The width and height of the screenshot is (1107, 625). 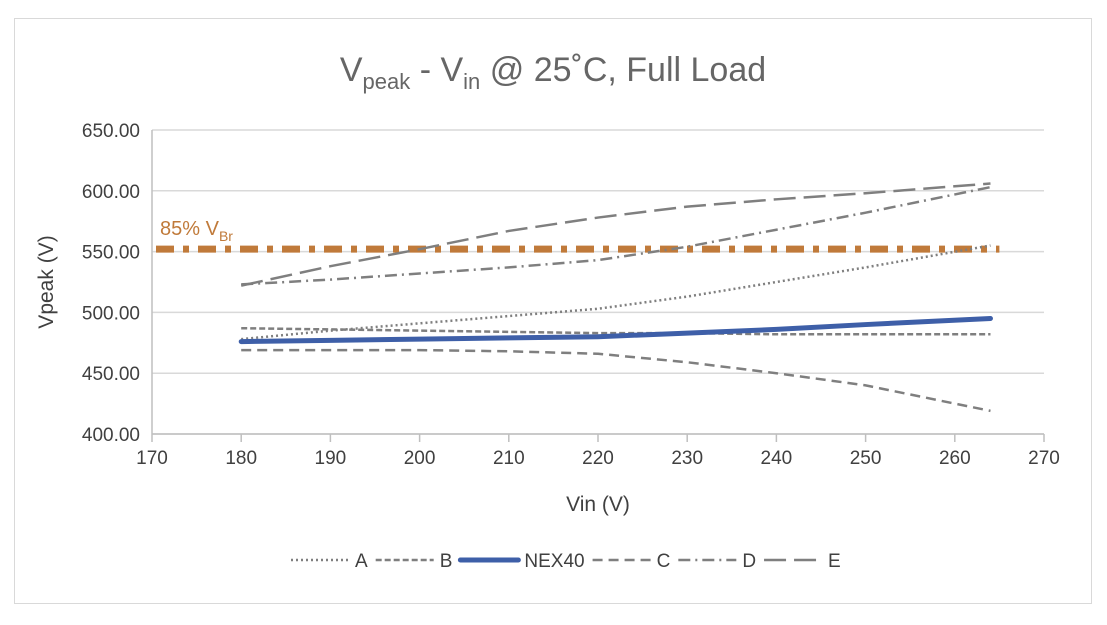 What do you see at coordinates (866, 458) in the screenshot?
I see `x-tick-label: 250` at bounding box center [866, 458].